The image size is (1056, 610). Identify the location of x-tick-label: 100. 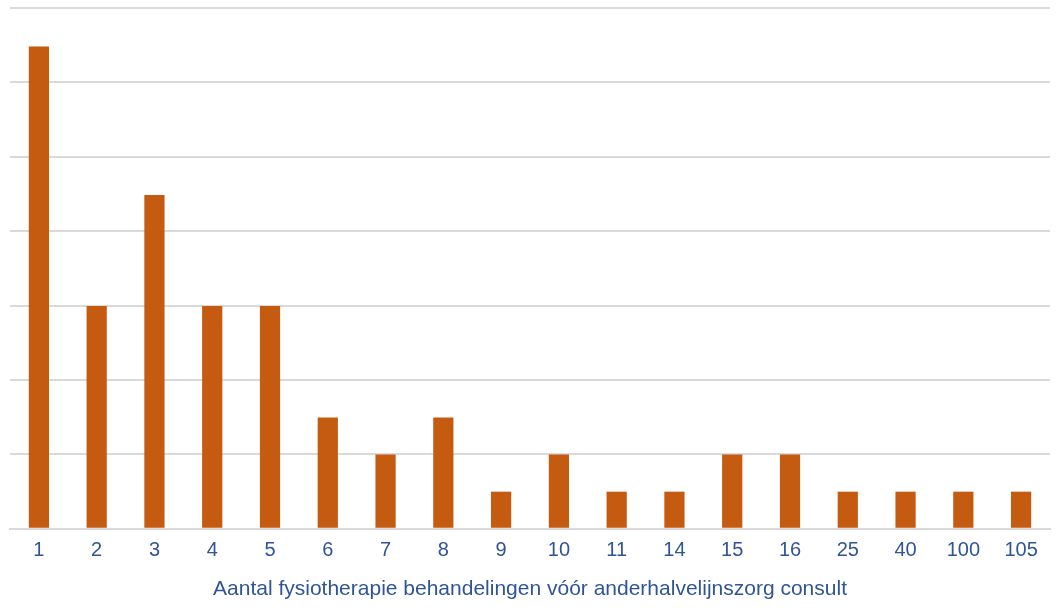
(963, 549).